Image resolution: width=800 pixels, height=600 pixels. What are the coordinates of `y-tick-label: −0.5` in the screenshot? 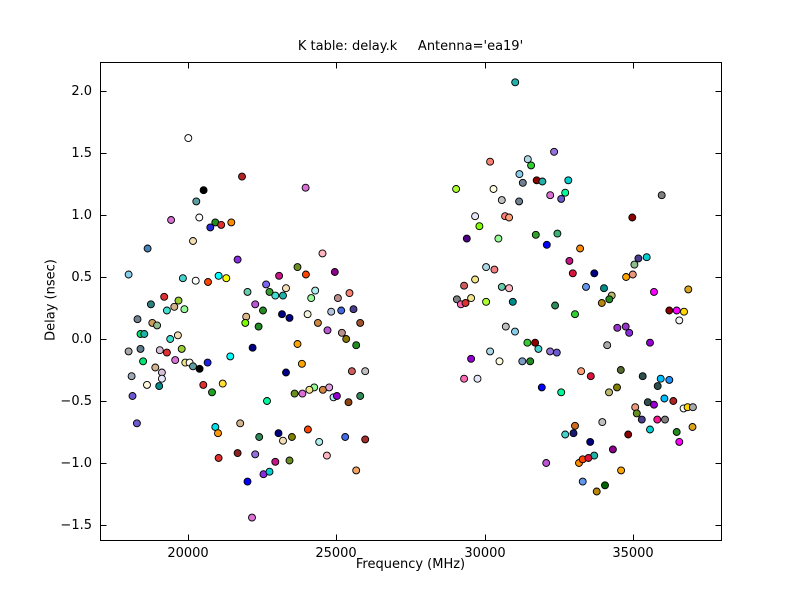 It's located at (76, 401).